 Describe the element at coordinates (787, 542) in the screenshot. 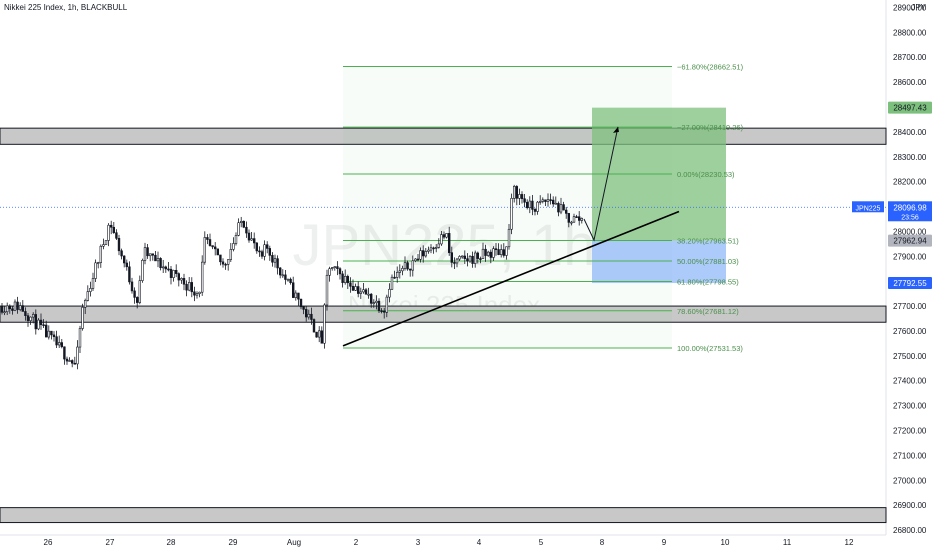

I see `x-tick-label: 11` at that location.